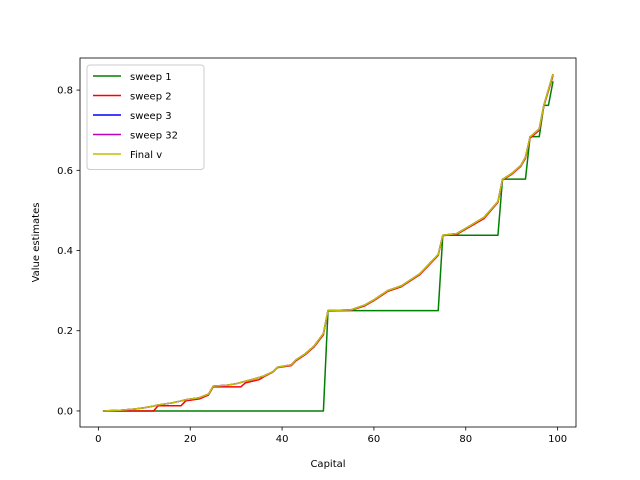  What do you see at coordinates (65, 171) in the screenshot?
I see `y-tick-label: 0.6` at bounding box center [65, 171].